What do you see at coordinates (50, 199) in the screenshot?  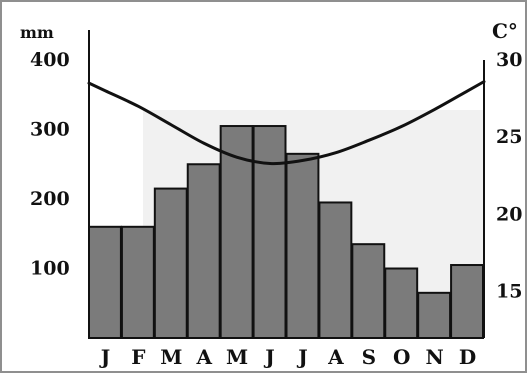 I see `left-axis-tick-200: 200` at bounding box center [50, 199].